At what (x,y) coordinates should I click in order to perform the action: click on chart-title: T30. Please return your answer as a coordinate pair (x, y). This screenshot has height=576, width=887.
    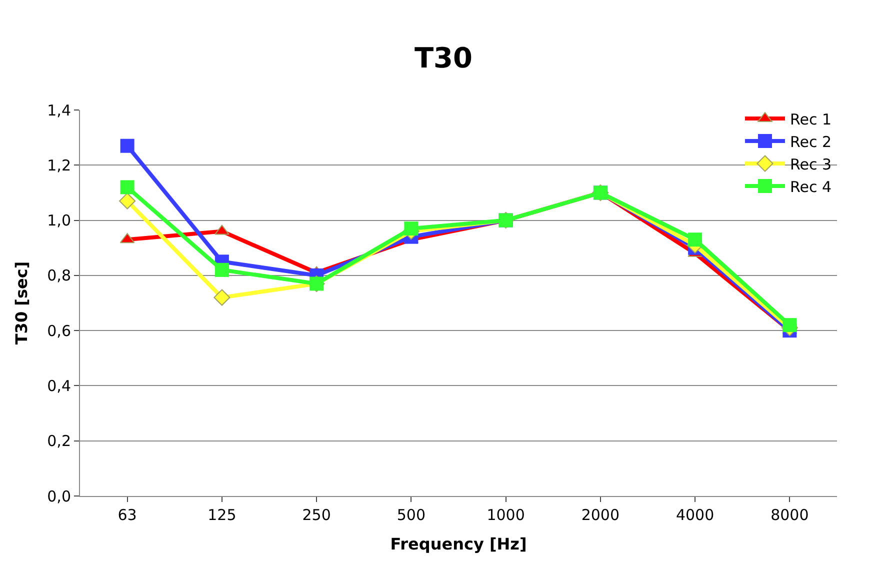
    Looking at the image, I should click on (443, 57).